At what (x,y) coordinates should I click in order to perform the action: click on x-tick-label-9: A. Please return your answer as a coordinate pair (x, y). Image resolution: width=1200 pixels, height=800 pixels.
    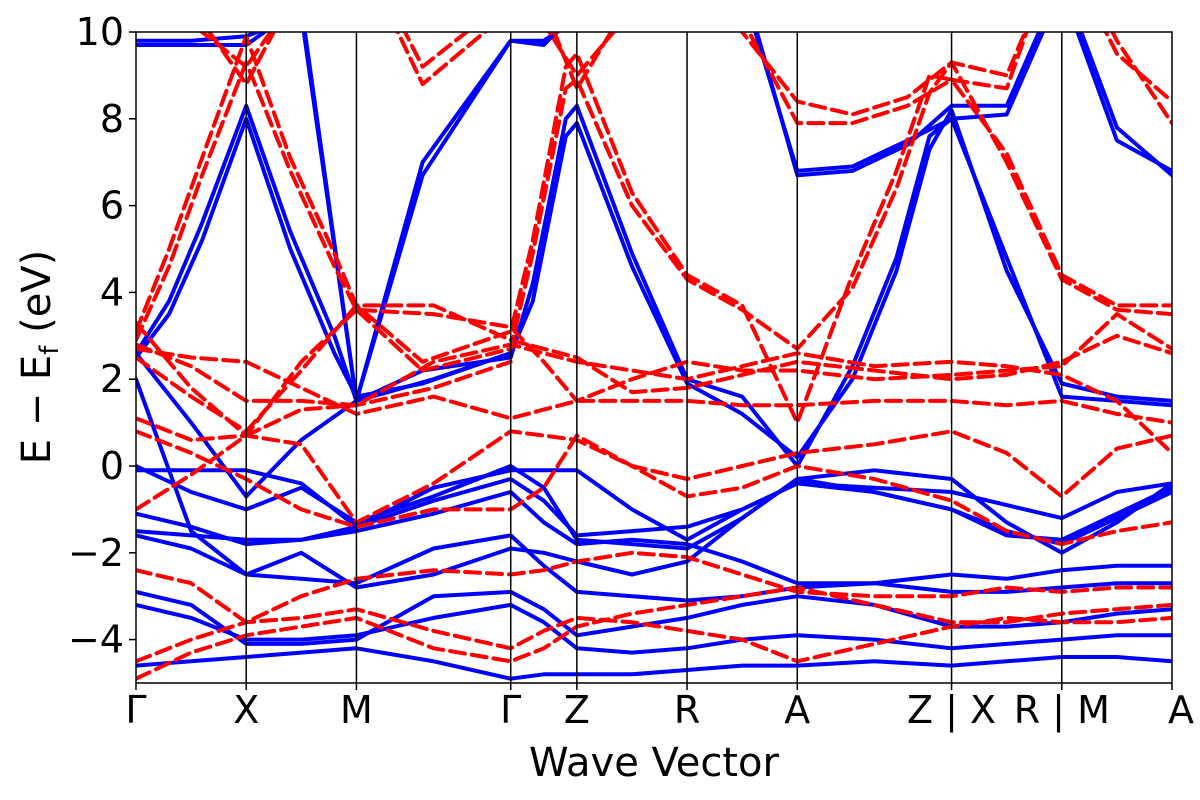
    Looking at the image, I should click on (1181, 710).